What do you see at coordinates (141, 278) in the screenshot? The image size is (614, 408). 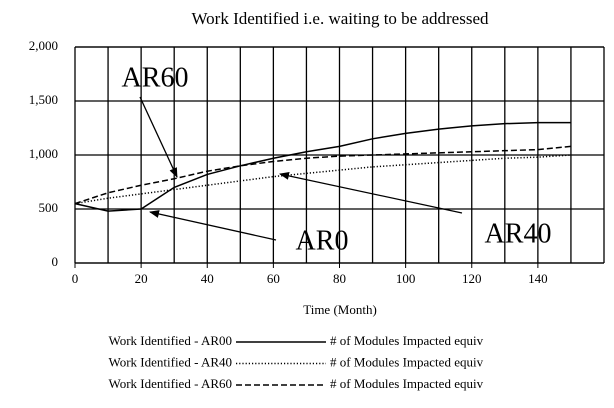 I see `x-tick-label: 20` at bounding box center [141, 278].